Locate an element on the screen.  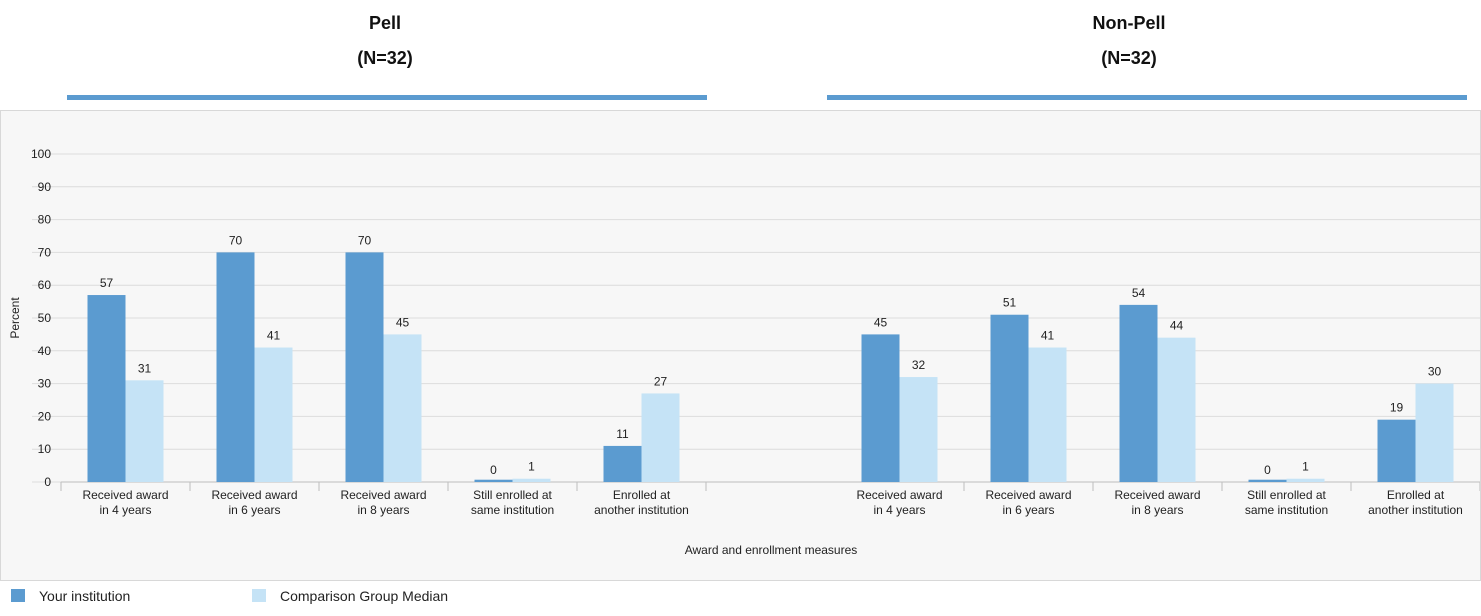
value-label-1-3: 1 is located at coordinates (531, 467).